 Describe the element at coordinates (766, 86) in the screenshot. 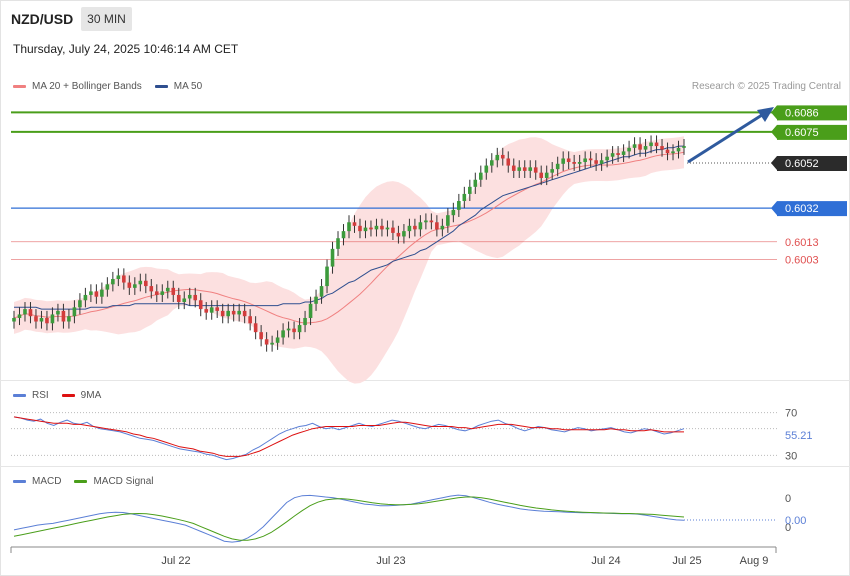

I see `research-credit: Research © 2025 Trading Central` at that location.